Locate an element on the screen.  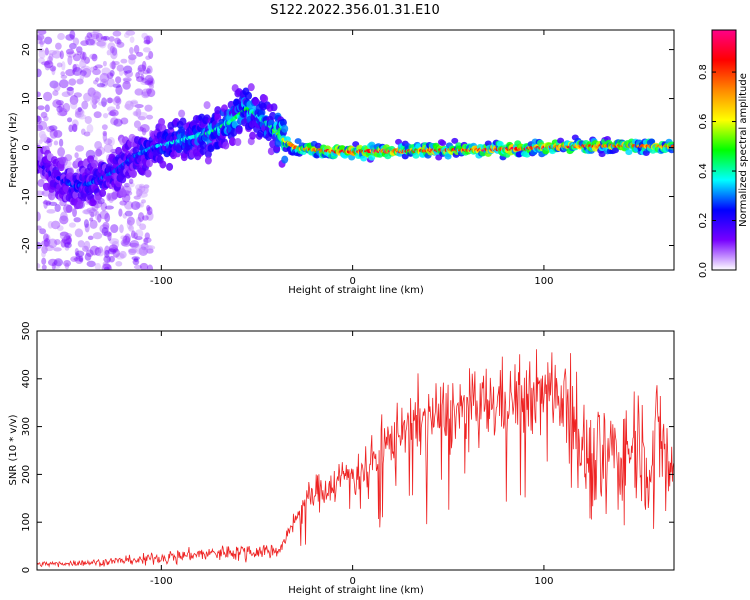
spectrogram-x-tick-label: 100 is located at coordinates (543, 281).